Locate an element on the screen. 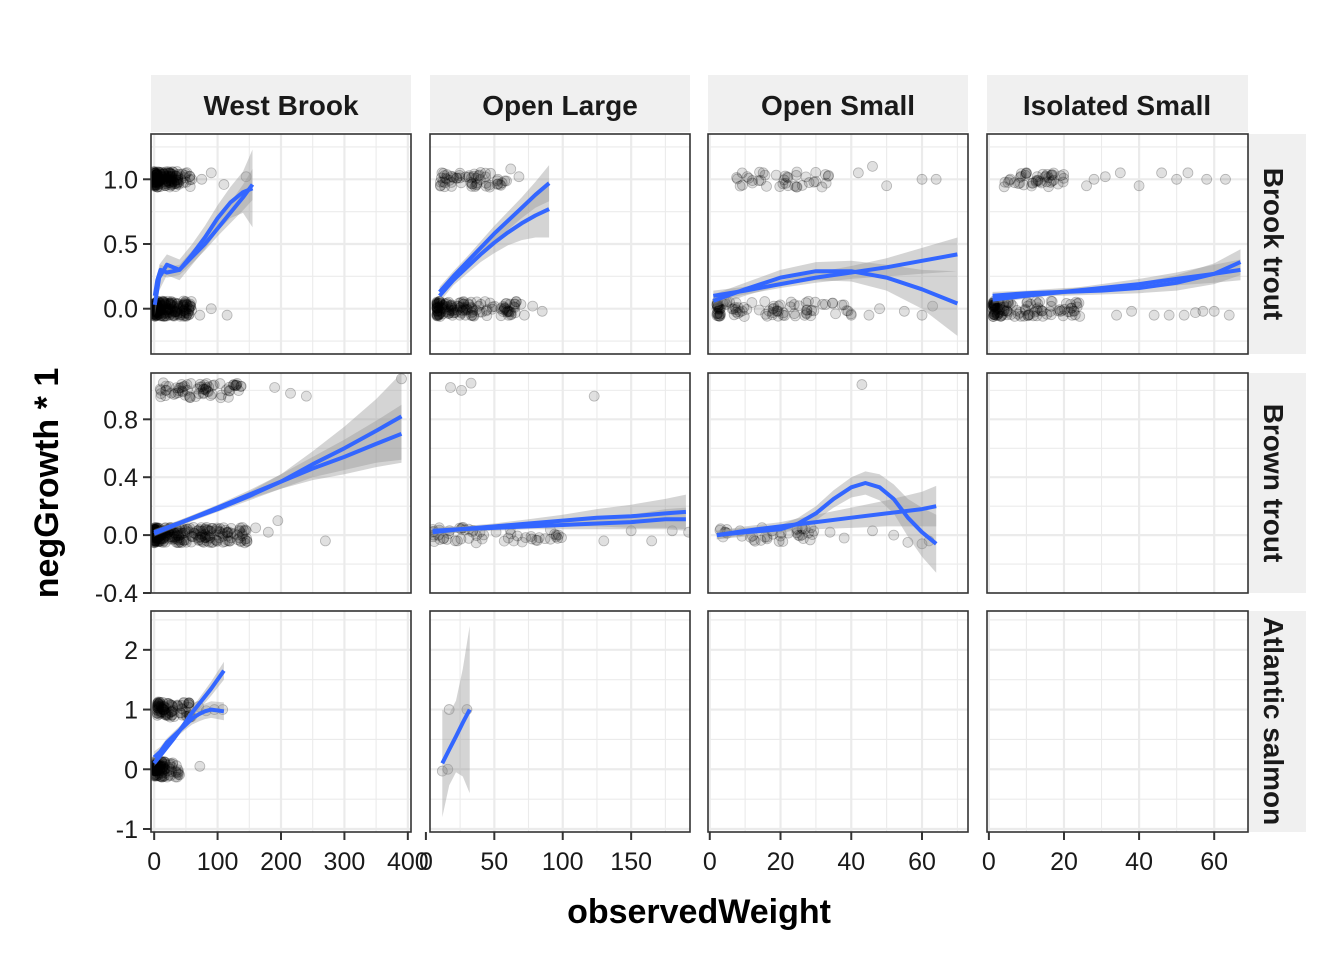  panel-border is located at coordinates (1117, 483).